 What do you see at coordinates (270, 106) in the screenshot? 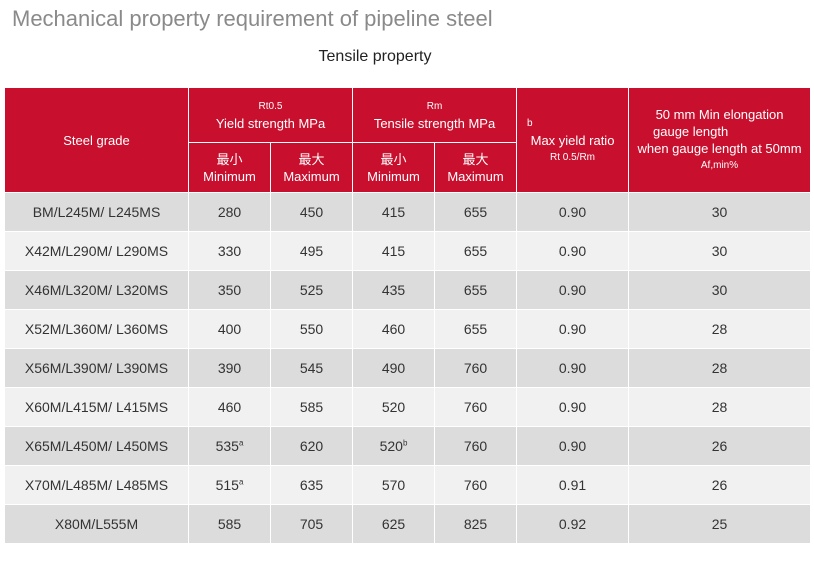
I see `yield-symbol: Rt0.5` at bounding box center [270, 106].